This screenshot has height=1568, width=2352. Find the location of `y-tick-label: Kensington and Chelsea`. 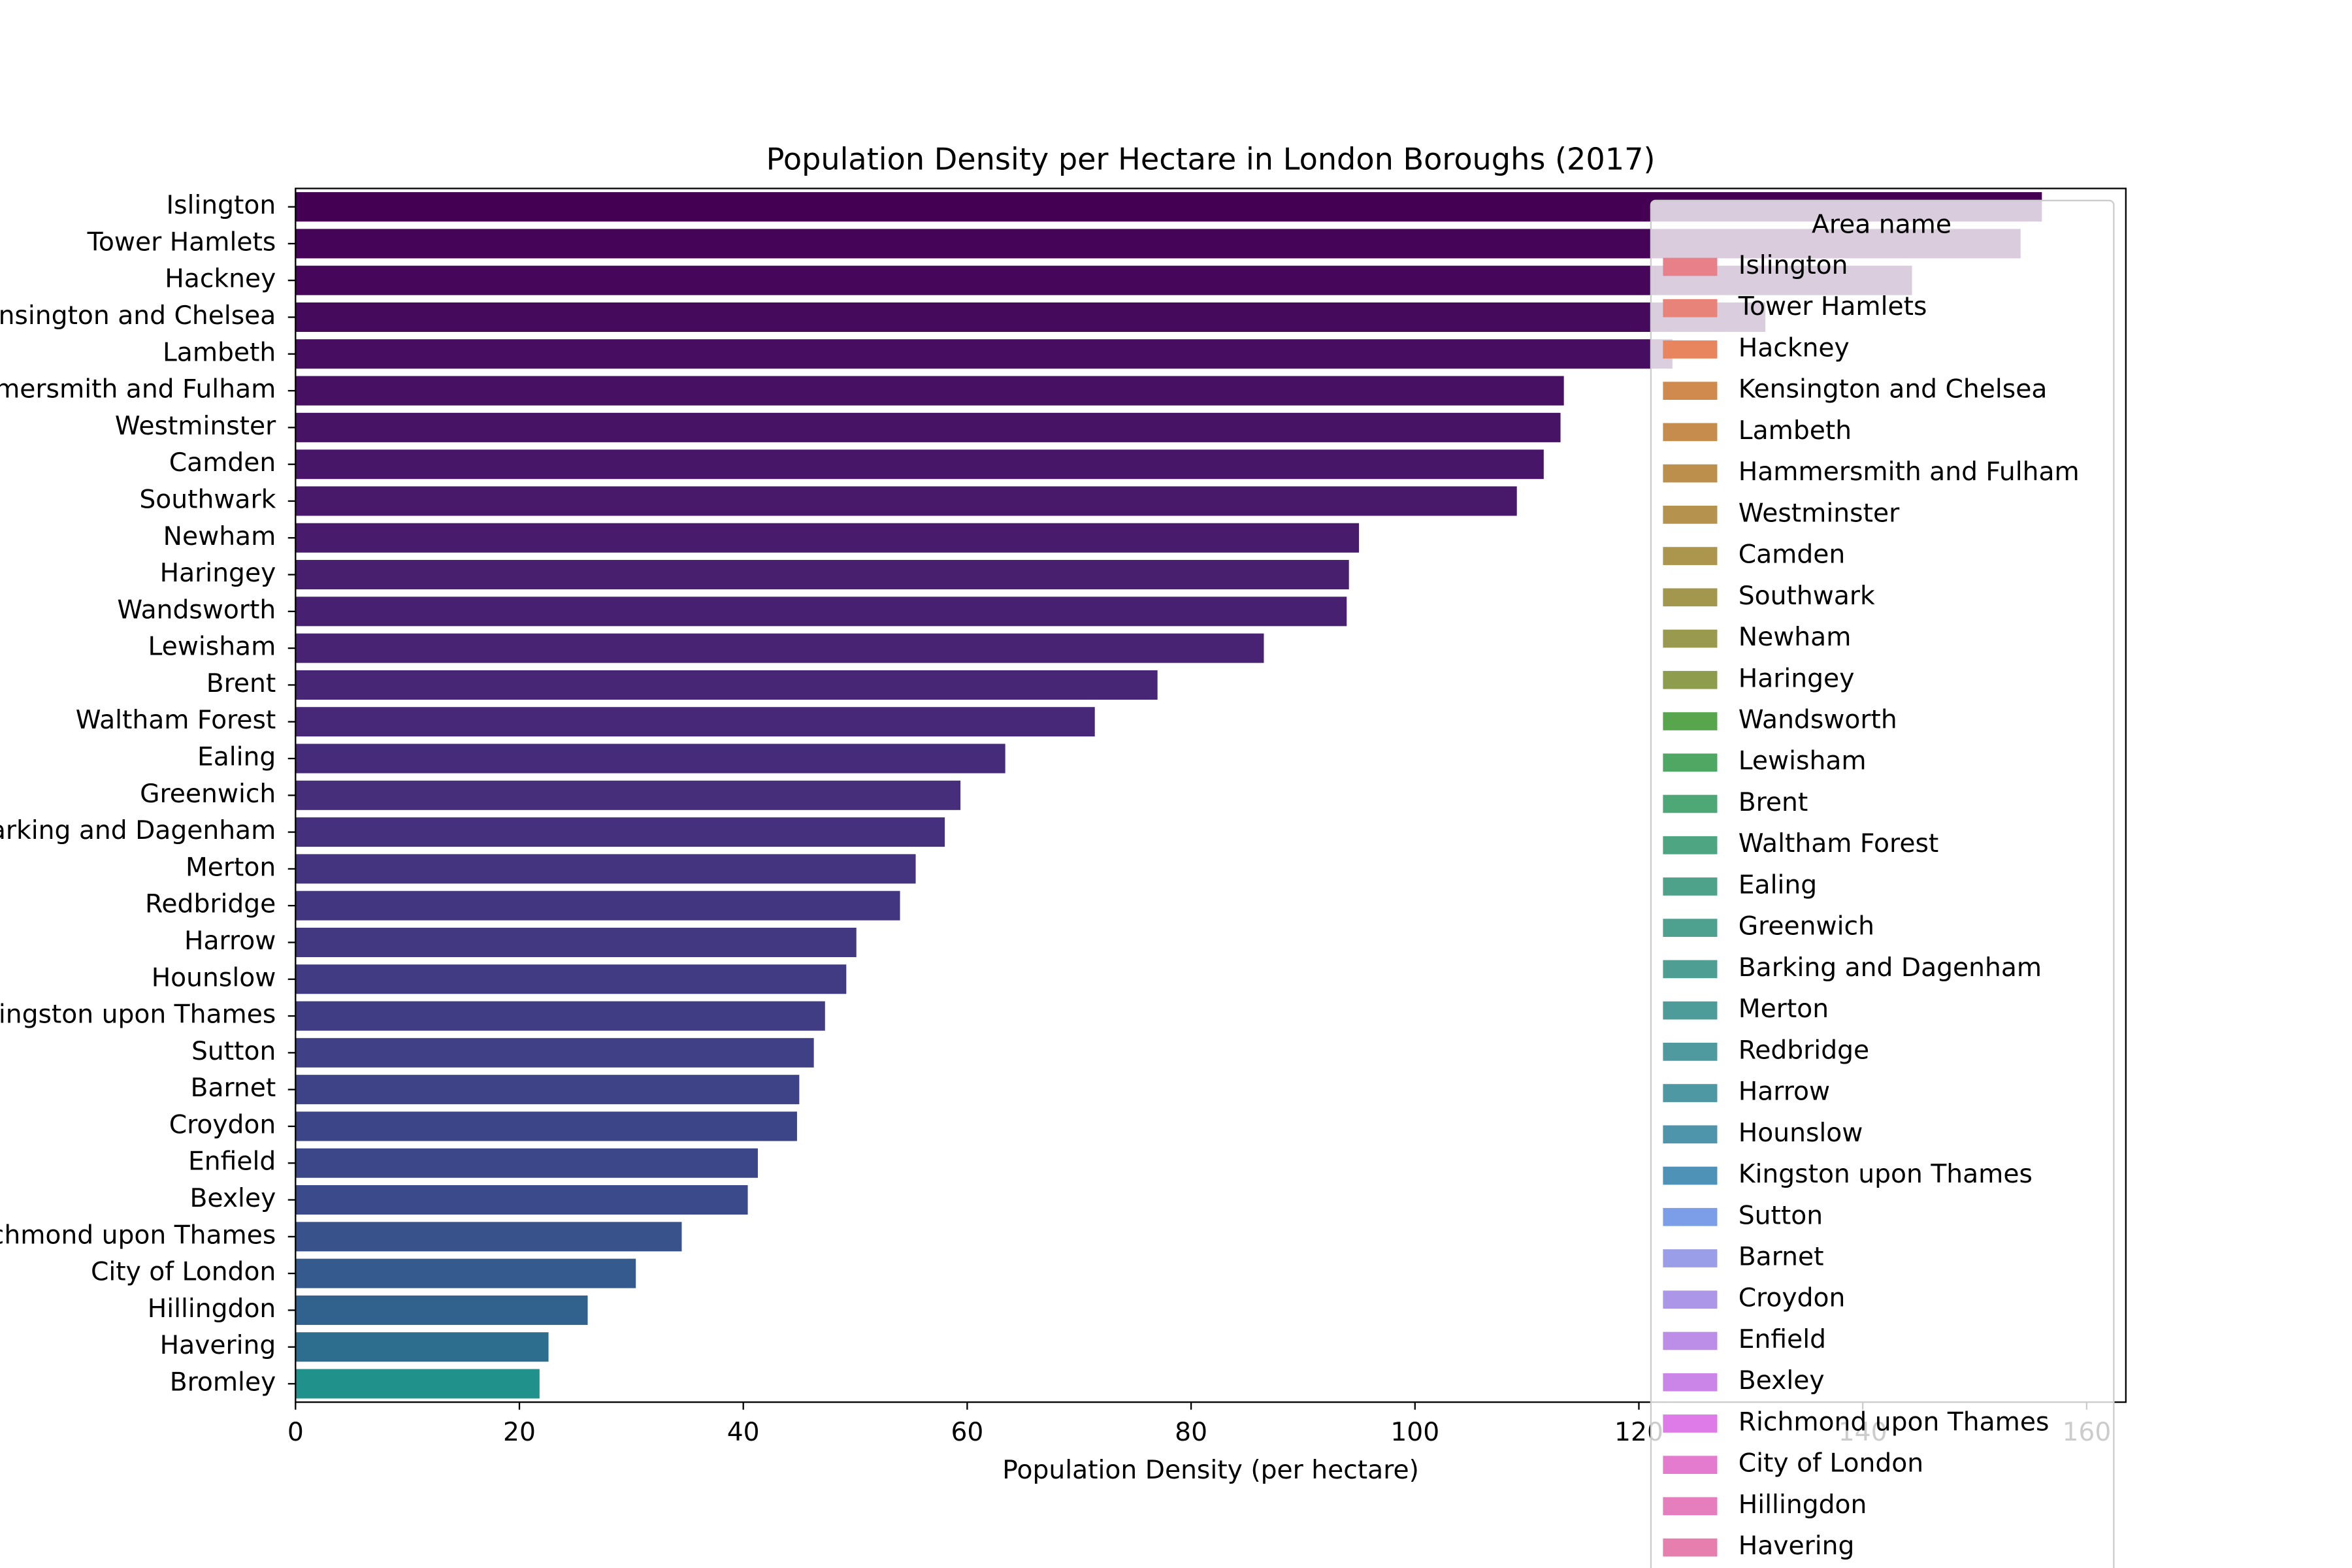

y-tick-label: Kensington and Chelsea is located at coordinates (138, 316).